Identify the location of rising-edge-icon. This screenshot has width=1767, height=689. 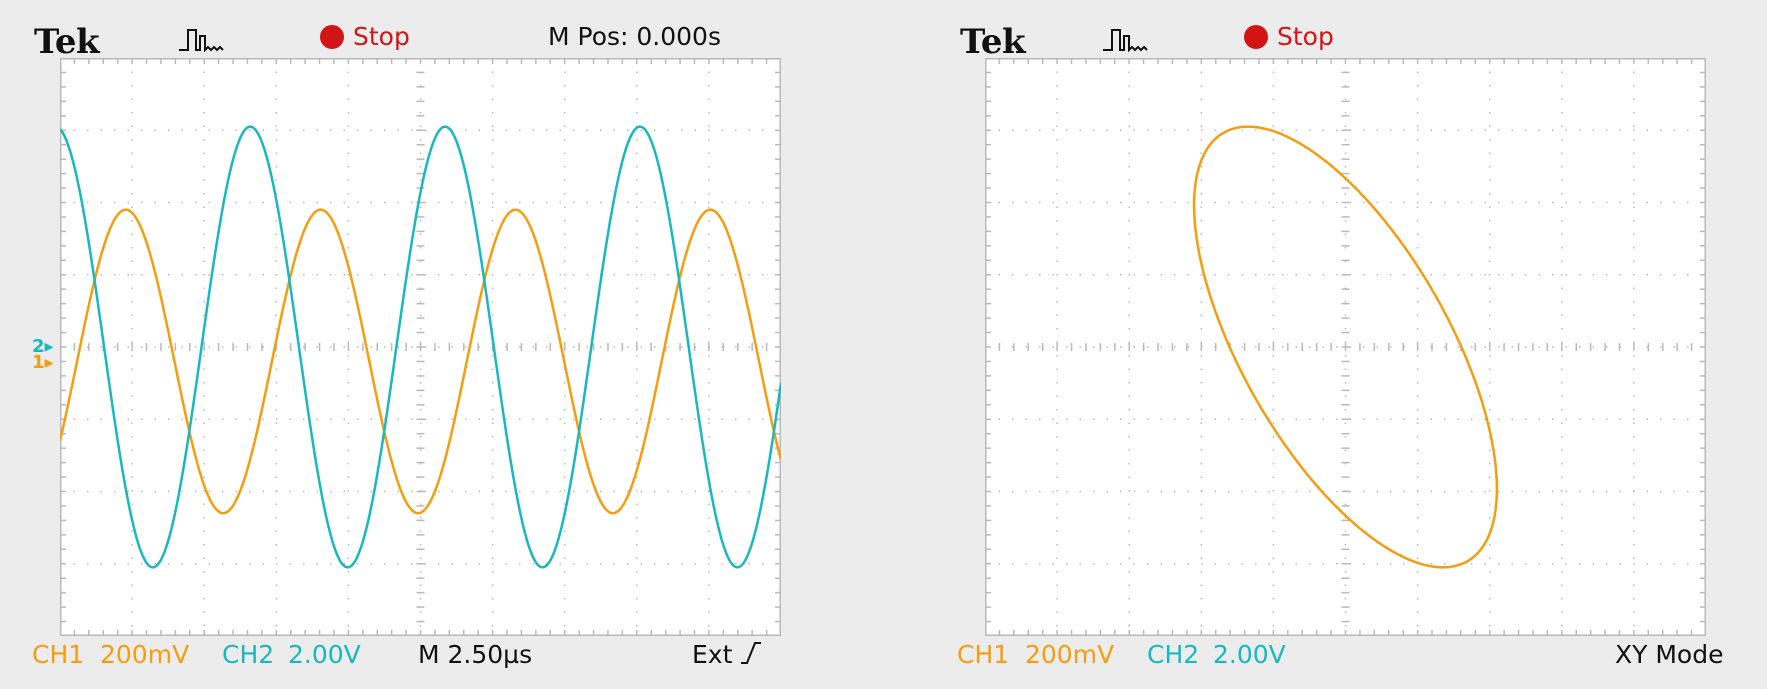
(751, 653).